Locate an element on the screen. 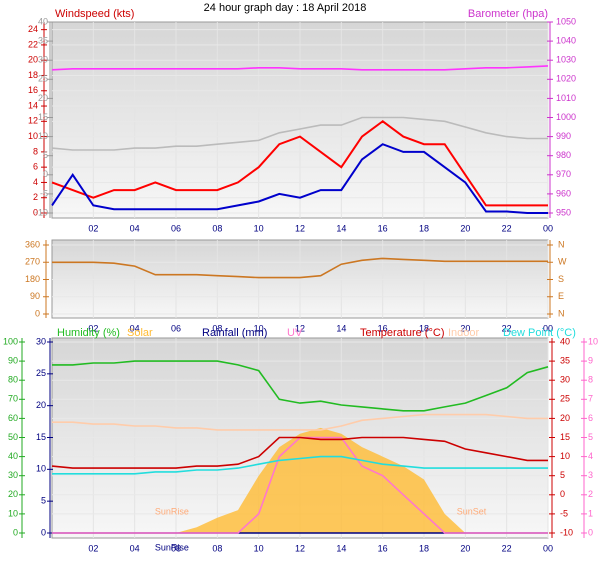 This screenshot has width=608, height=561. y-tick-label: S is located at coordinates (561, 279).